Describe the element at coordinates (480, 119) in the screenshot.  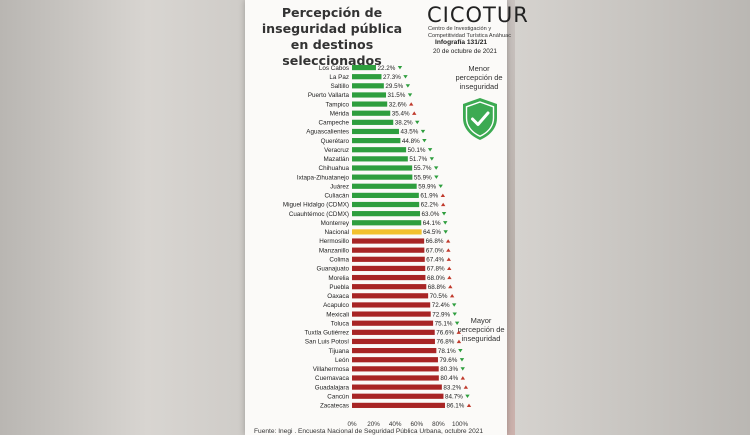
I see `shield-check-icon` at that location.